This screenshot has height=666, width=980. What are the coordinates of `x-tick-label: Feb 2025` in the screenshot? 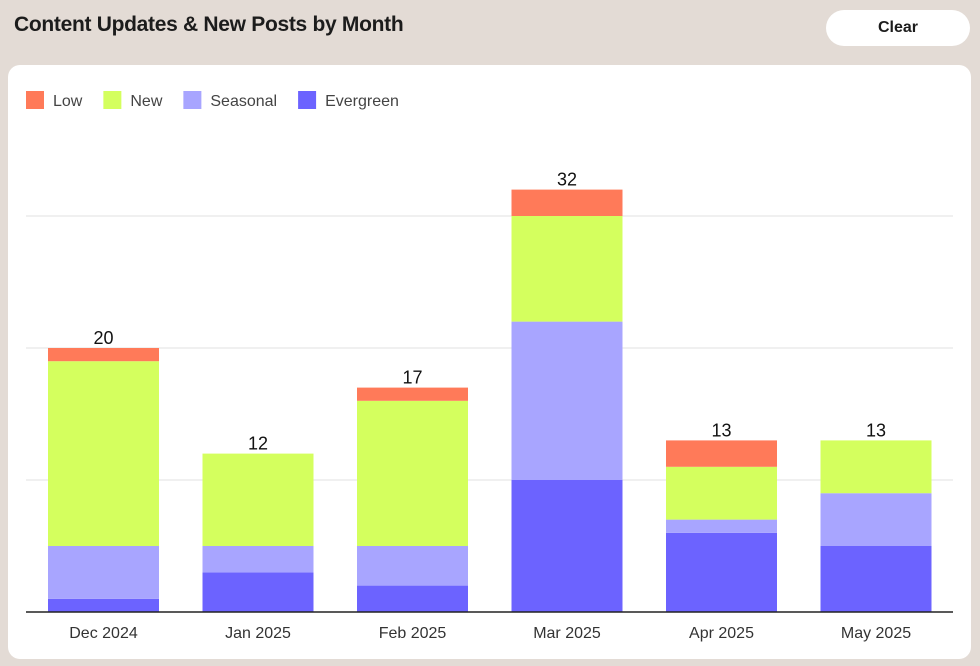 It's located at (413, 633).